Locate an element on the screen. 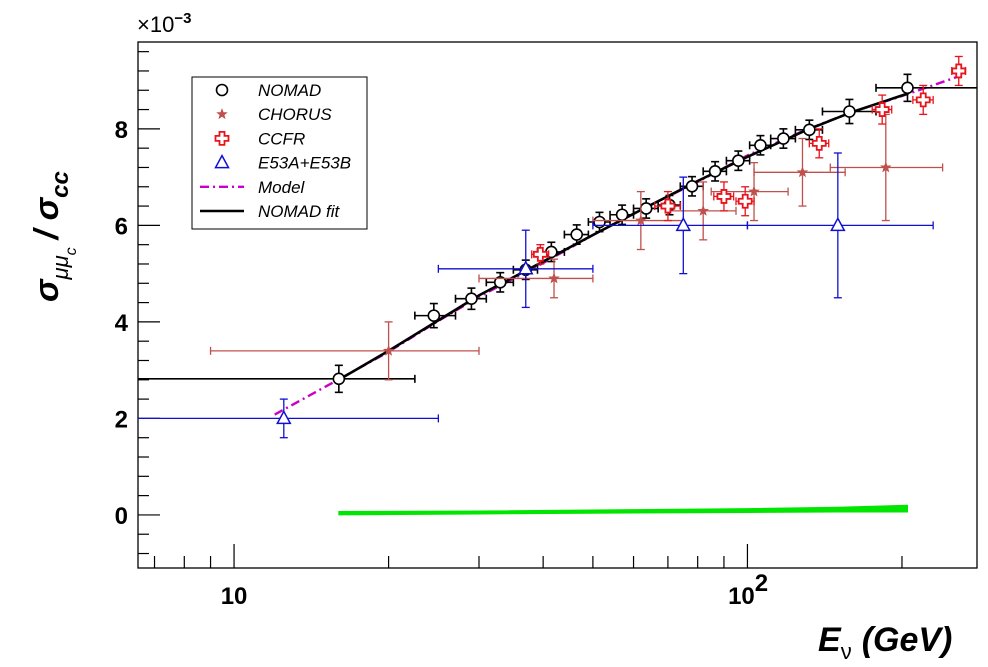 Image resolution: width=988 pixels, height=667 pixels. legend-label: CCFR is located at coordinates (281, 138).